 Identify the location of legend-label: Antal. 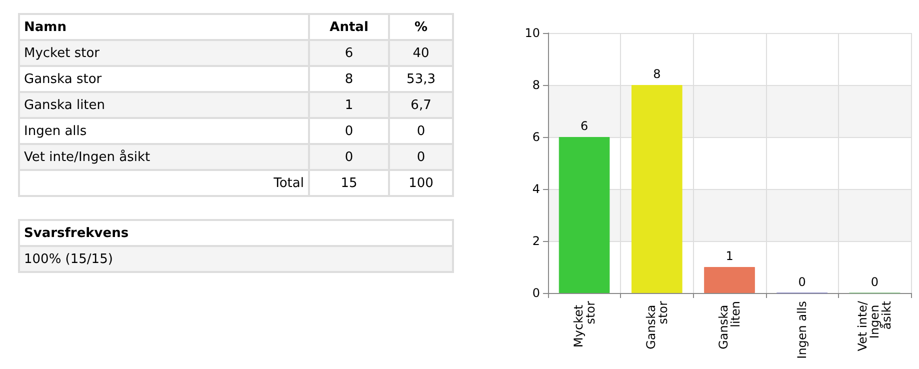
(349, 27).